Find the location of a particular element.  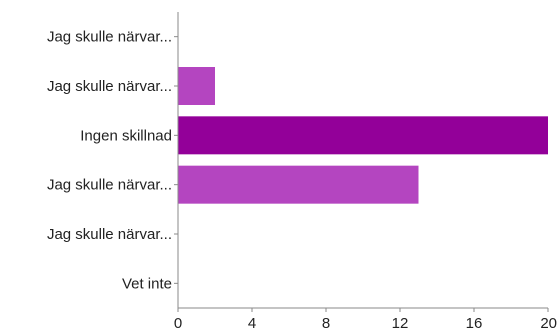

x-tick-label: 12 is located at coordinates (400, 323).